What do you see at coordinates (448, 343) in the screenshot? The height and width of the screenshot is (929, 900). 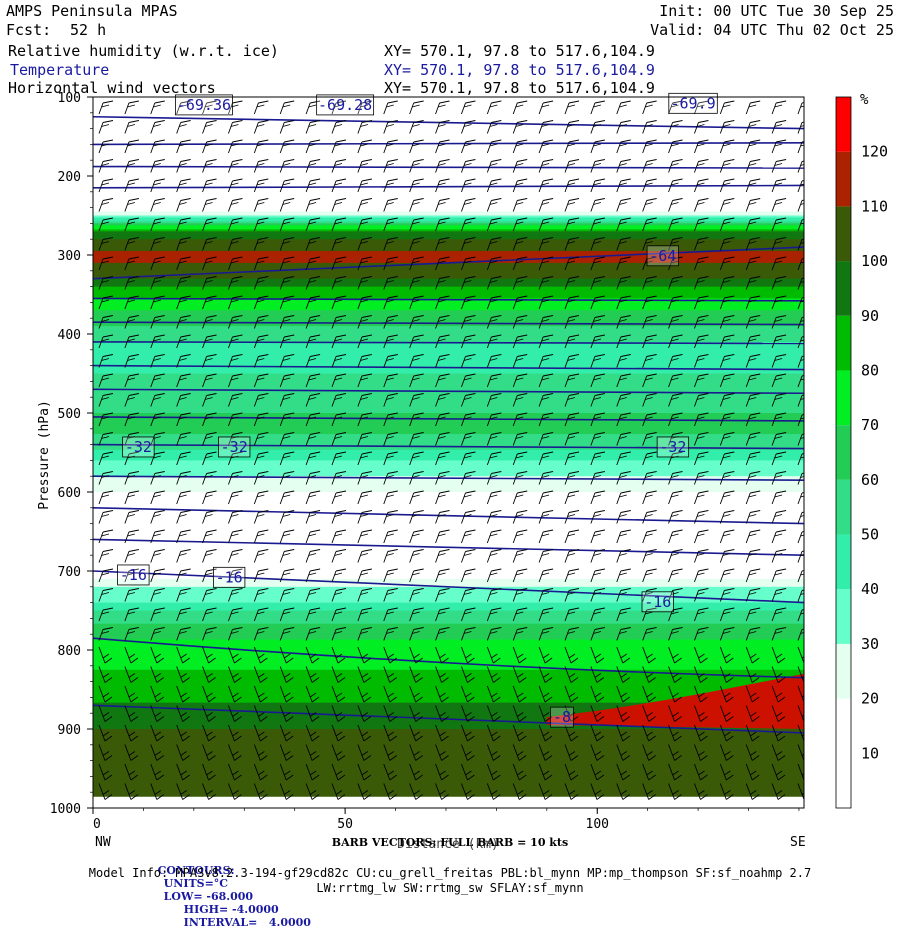 I see `isotherm-line` at bounding box center [448, 343].